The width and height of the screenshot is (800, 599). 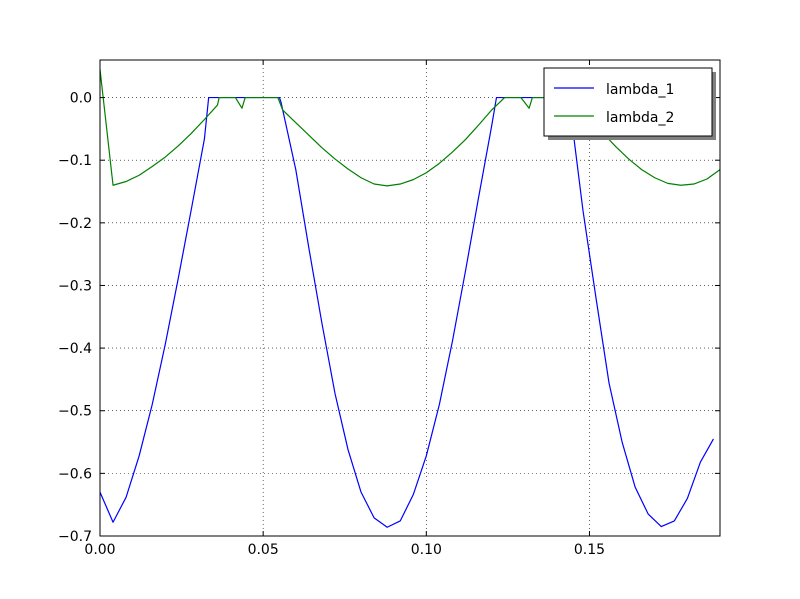 What do you see at coordinates (75, 412) in the screenshot?
I see `y-tick-label: −0.5` at bounding box center [75, 412].